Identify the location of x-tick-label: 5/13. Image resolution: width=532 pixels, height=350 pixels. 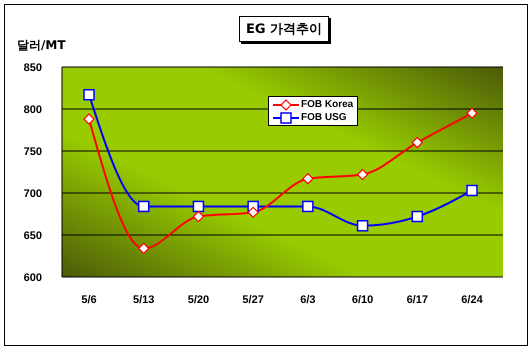
(143, 300).